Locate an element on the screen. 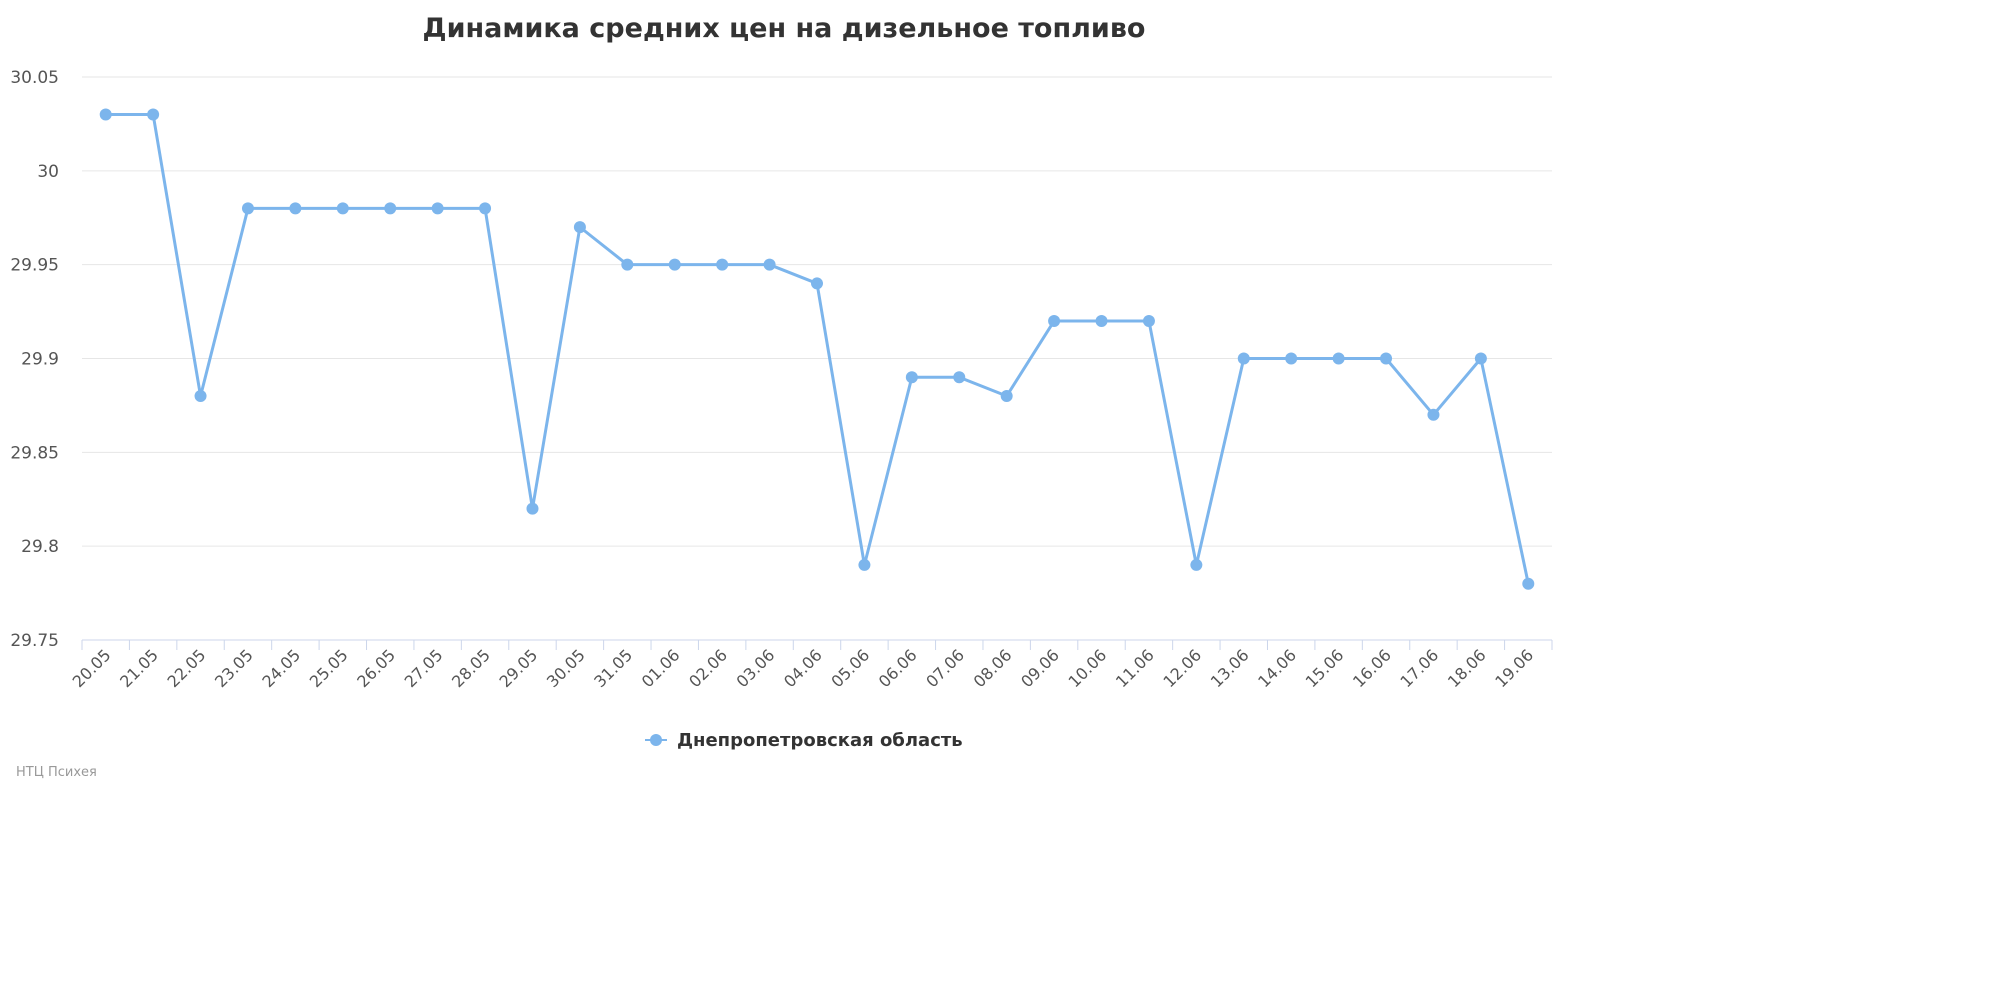 The height and width of the screenshot is (1000, 2000). y-tick-label: 29.75 is located at coordinates (34, 641).